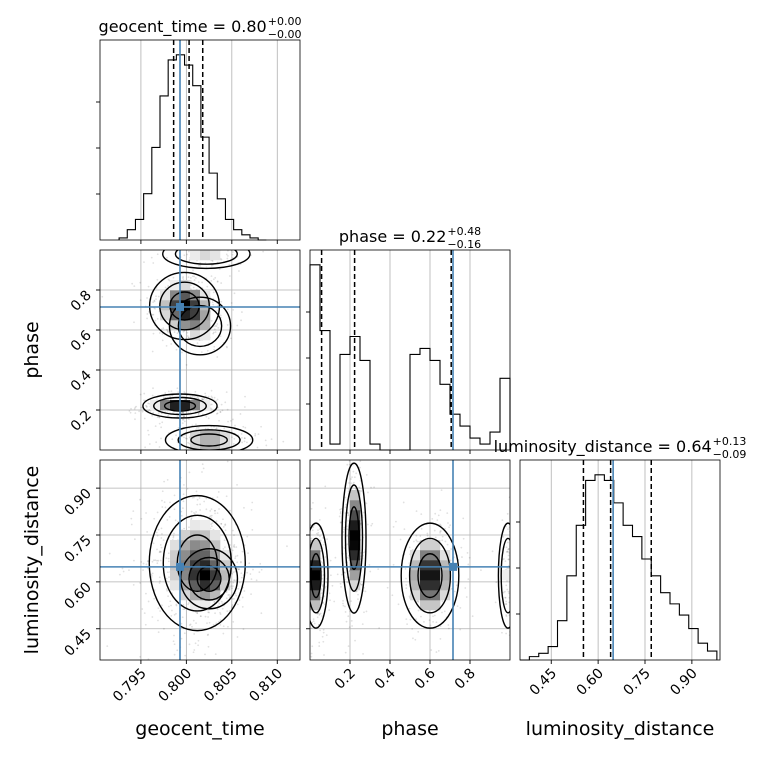 The width and height of the screenshot is (760, 760). I want to click on hist-phase-frame, so click(410, 350).